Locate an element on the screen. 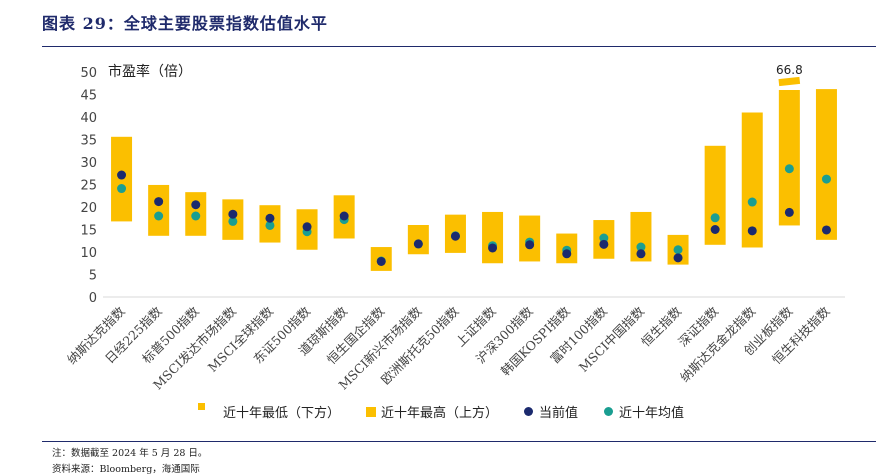 The height and width of the screenshot is (475, 877). max-annotation-label: 66.8 is located at coordinates (789, 70).